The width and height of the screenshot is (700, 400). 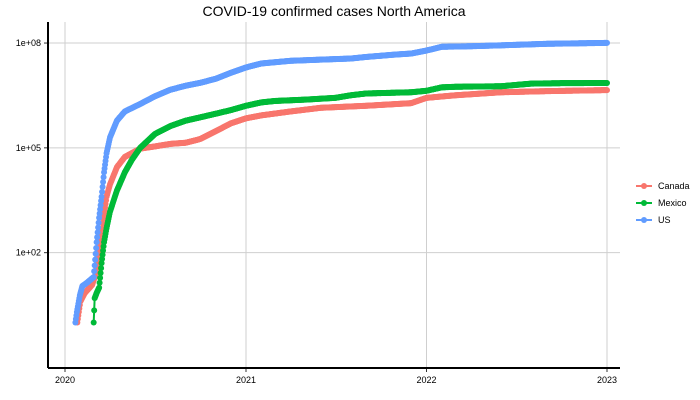 I want to click on legend: Canada Mexico US, so click(x=663, y=203).